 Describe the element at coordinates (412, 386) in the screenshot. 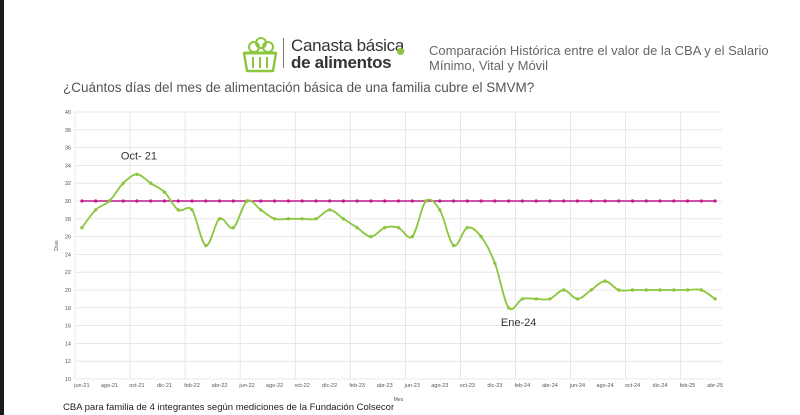

I see `x-tick-label: jun-23` at that location.